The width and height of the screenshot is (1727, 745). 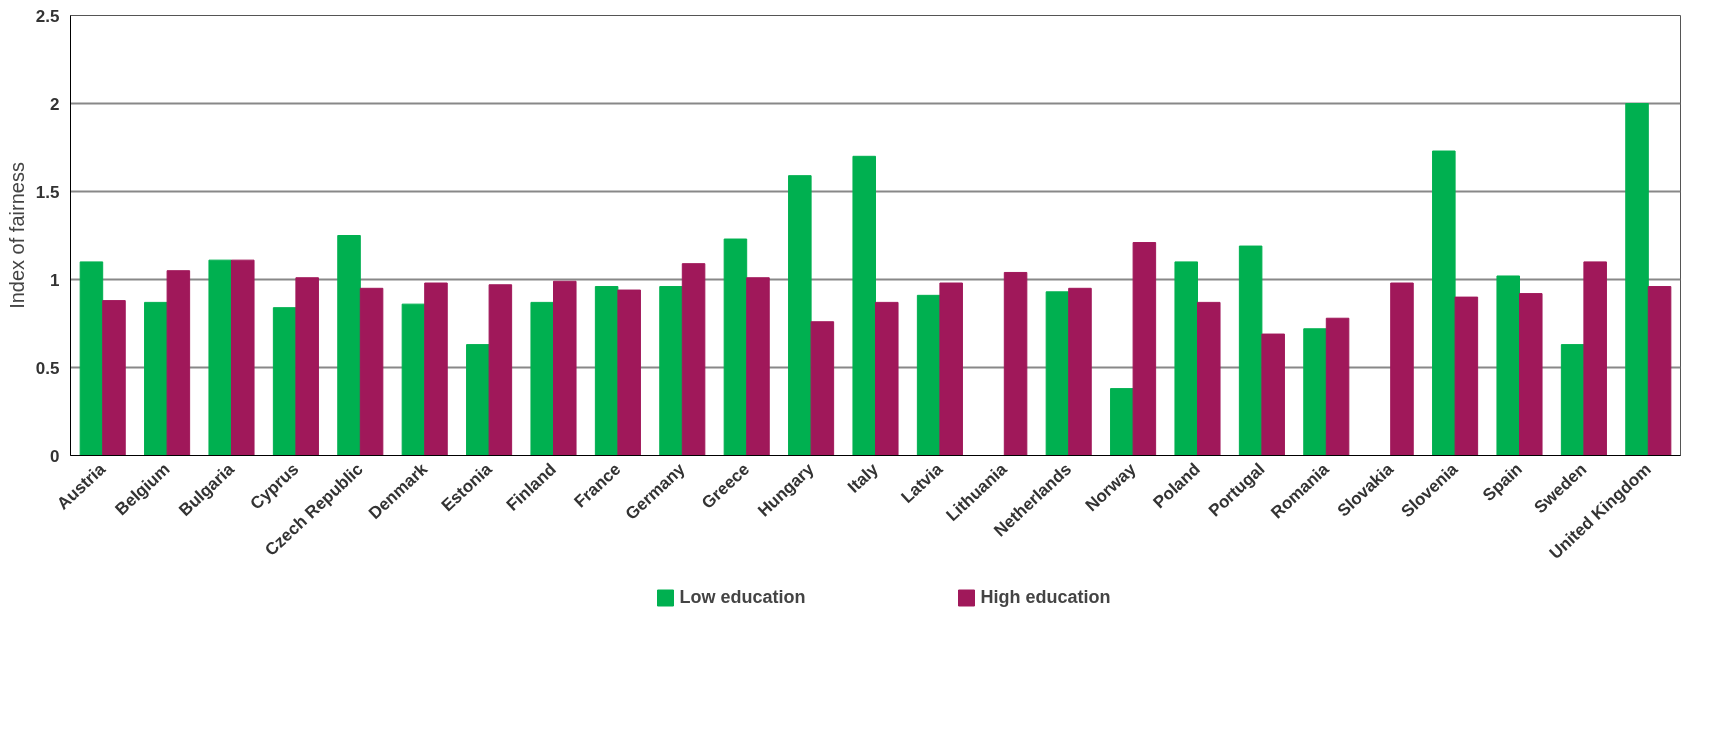 What do you see at coordinates (16, 235) in the screenshot?
I see `y-axis-title: Index of fairness` at bounding box center [16, 235].